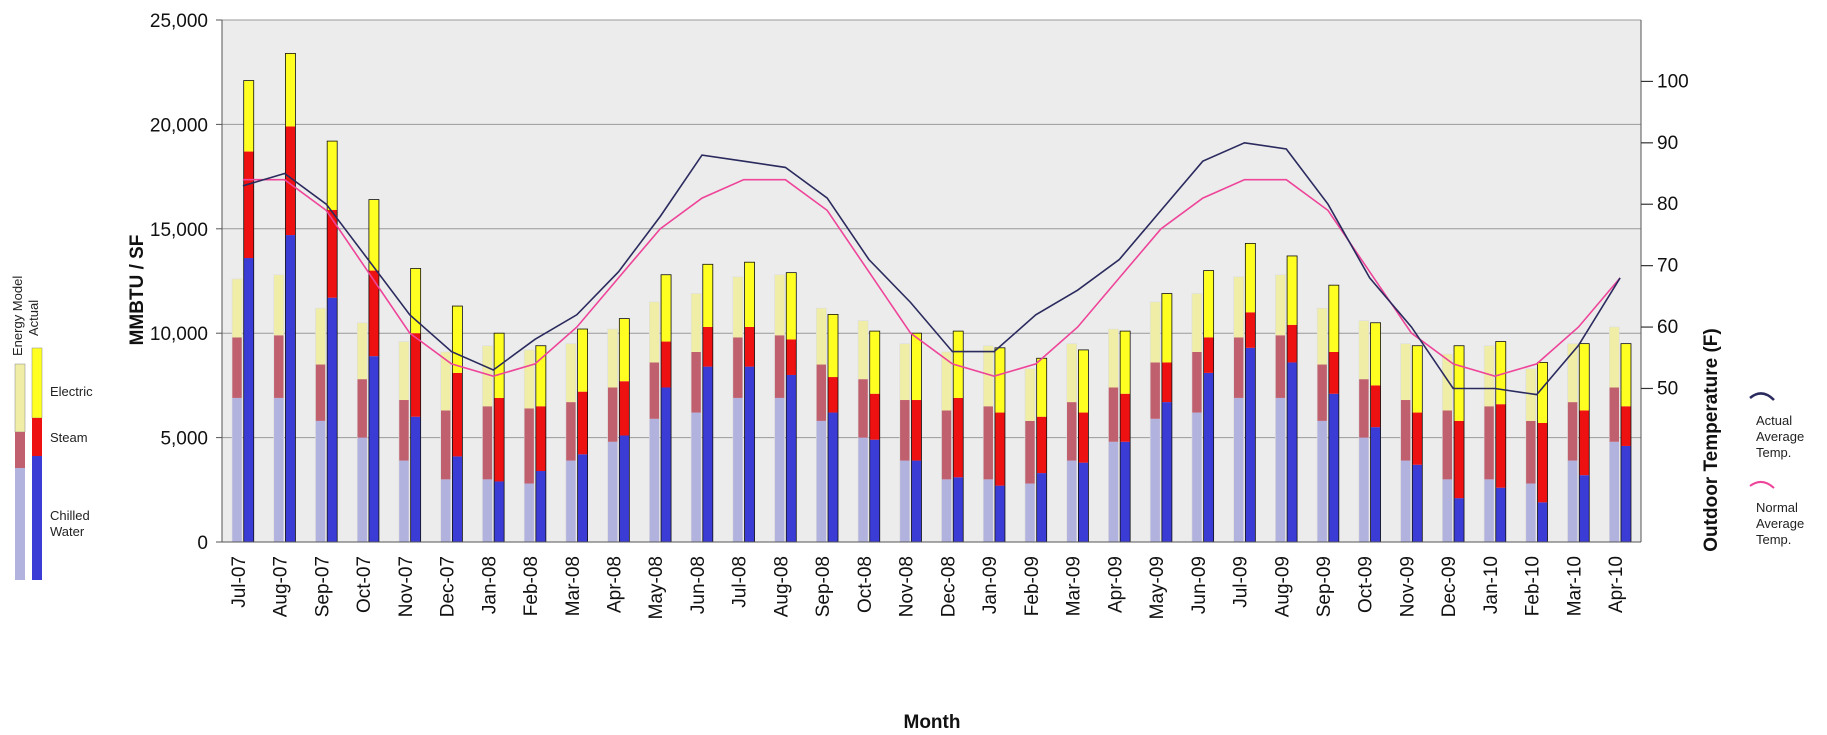 This screenshot has height=735, width=1827. Describe the element at coordinates (179, 21) in the screenshot. I see `y-tick-label: 25,000` at that location.